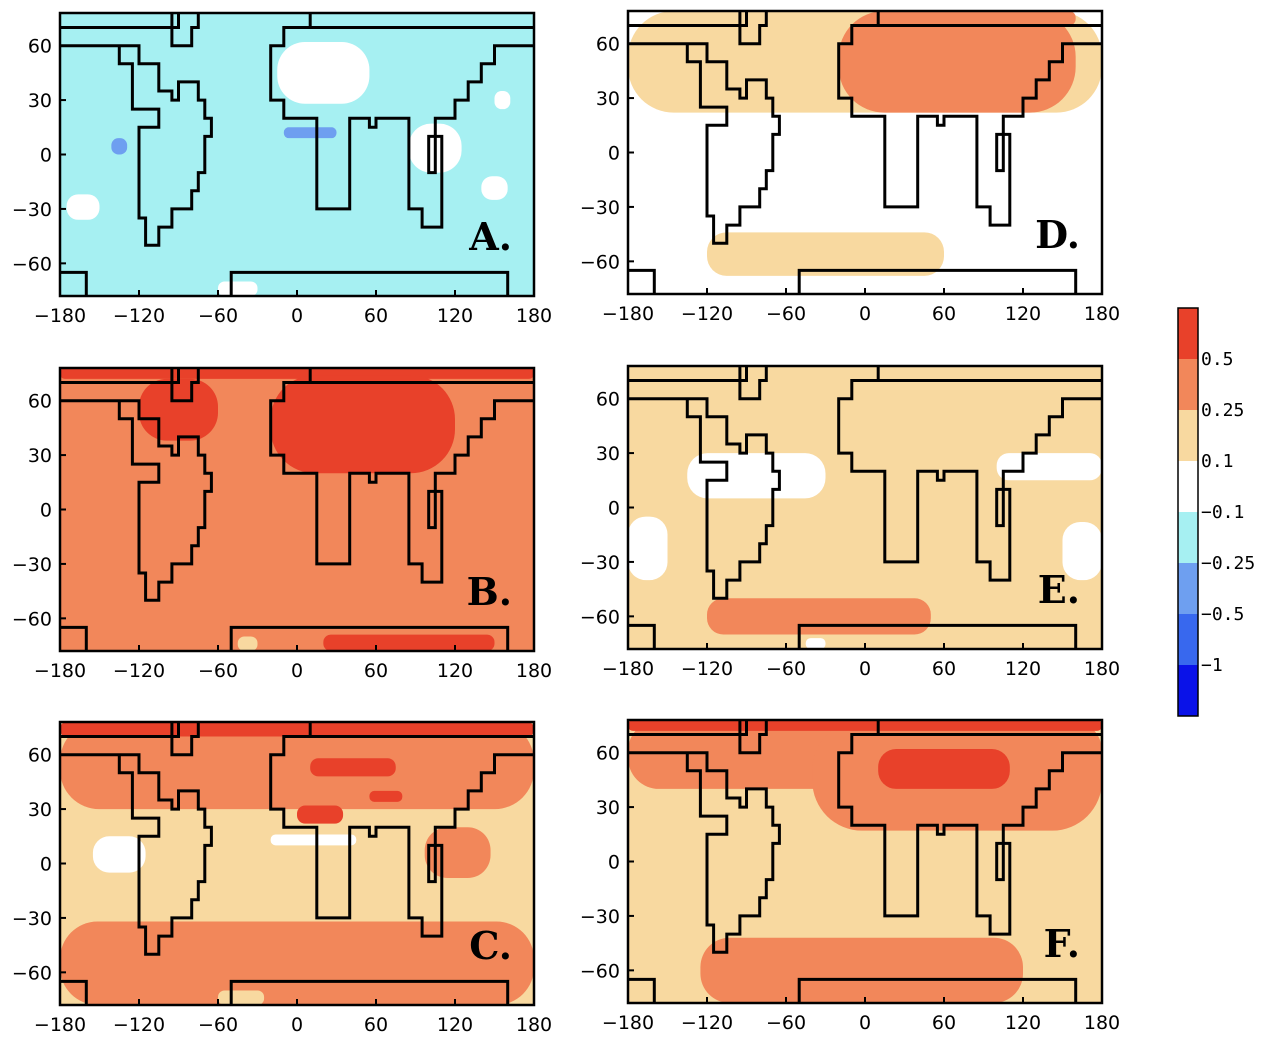 The image size is (1263, 1038). I want to click on map-panel-a: −180 −120 −60 0 60 120 180 −60 −30 0 30 60 A., so click(282, 169).